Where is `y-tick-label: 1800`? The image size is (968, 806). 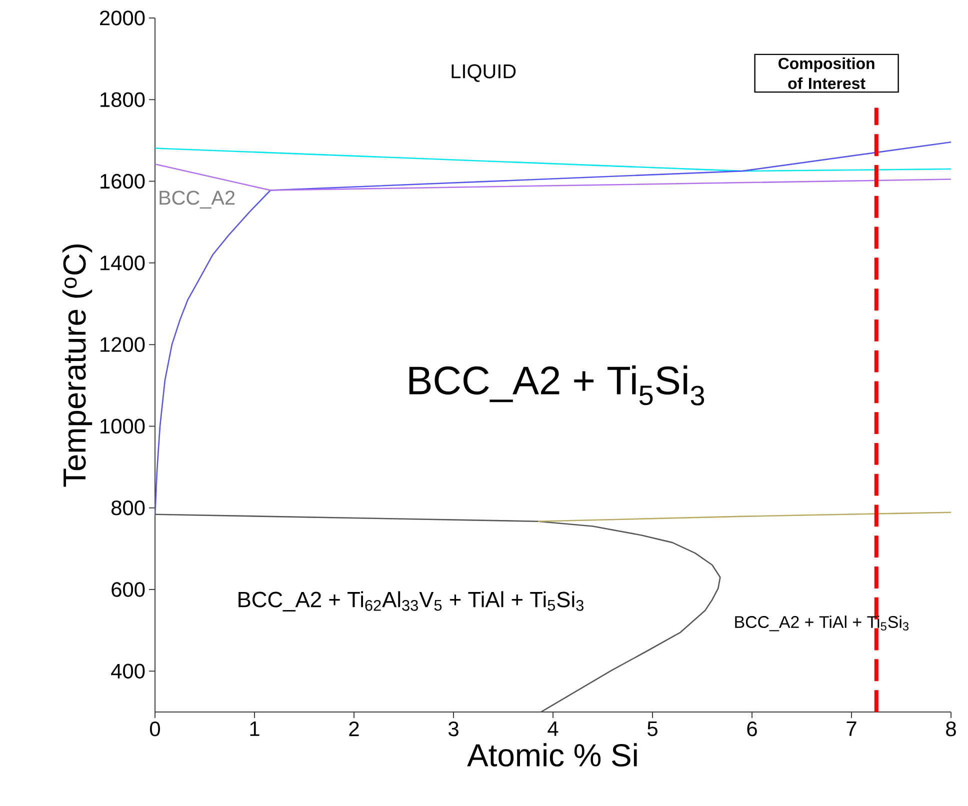
y-tick-label: 1800 is located at coordinates (122, 100).